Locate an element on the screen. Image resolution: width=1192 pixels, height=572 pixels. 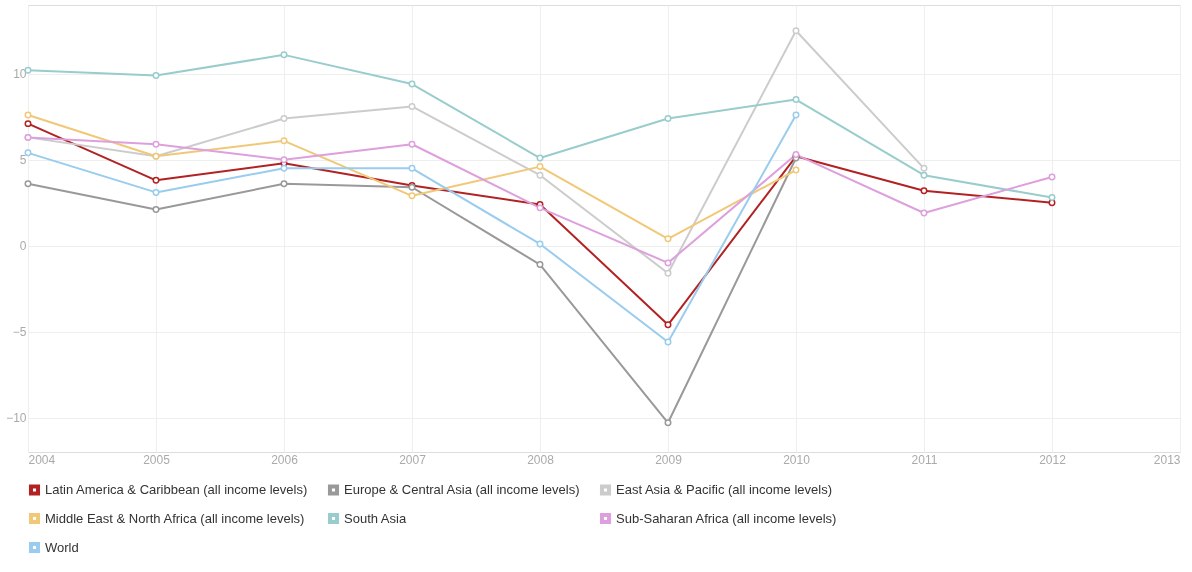
x-tick-label: 2004 is located at coordinates (42, 459).